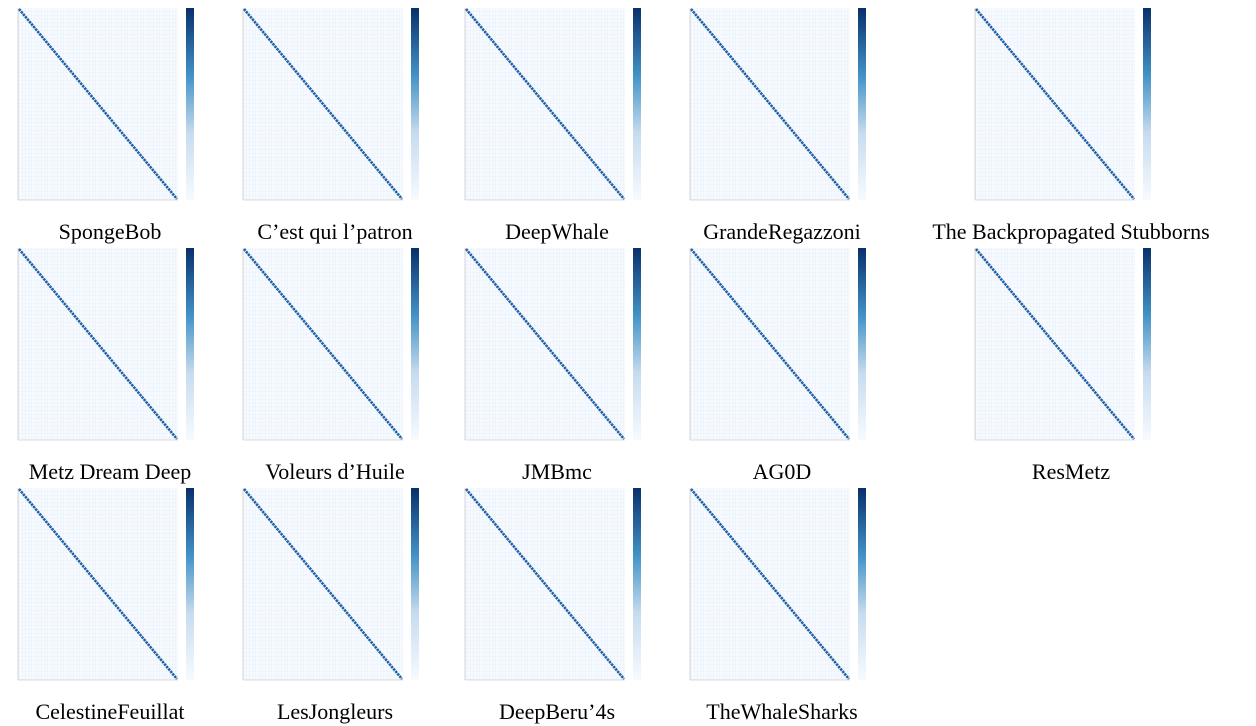 The height and width of the screenshot is (726, 1256). What do you see at coordinates (782, 471) in the screenshot?
I see `caption: AG0D` at bounding box center [782, 471].